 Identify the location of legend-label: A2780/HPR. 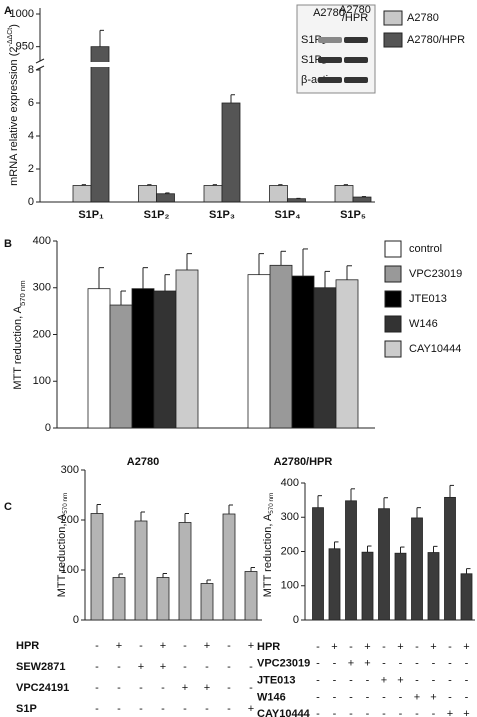
(436, 40).